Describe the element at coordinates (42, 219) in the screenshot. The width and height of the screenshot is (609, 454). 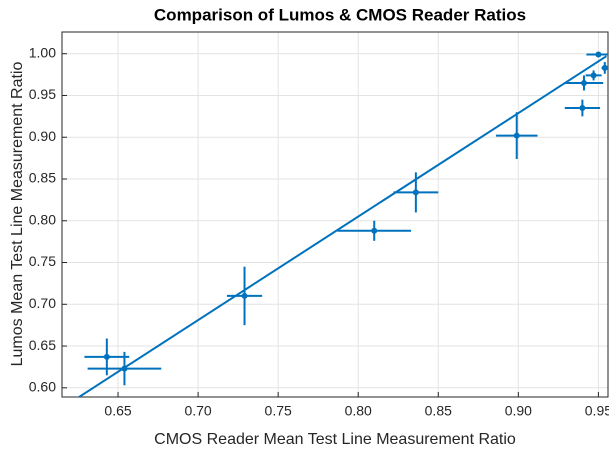
I see `y-tick-label: 0.80` at that location.